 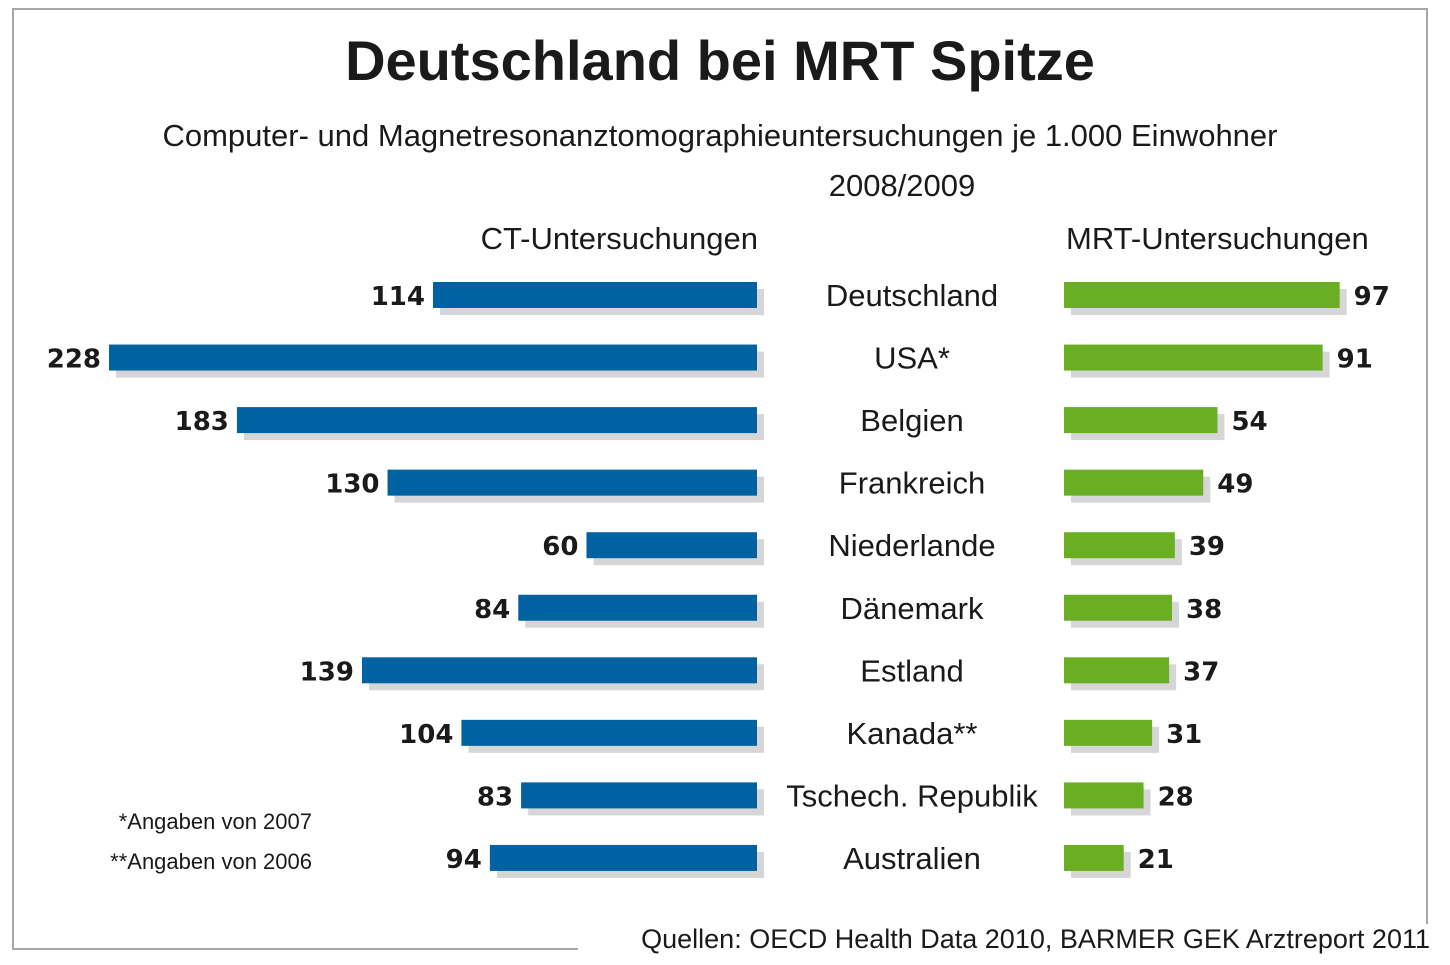 I want to click on mrt-value-label: 31, so click(x=1184, y=735).